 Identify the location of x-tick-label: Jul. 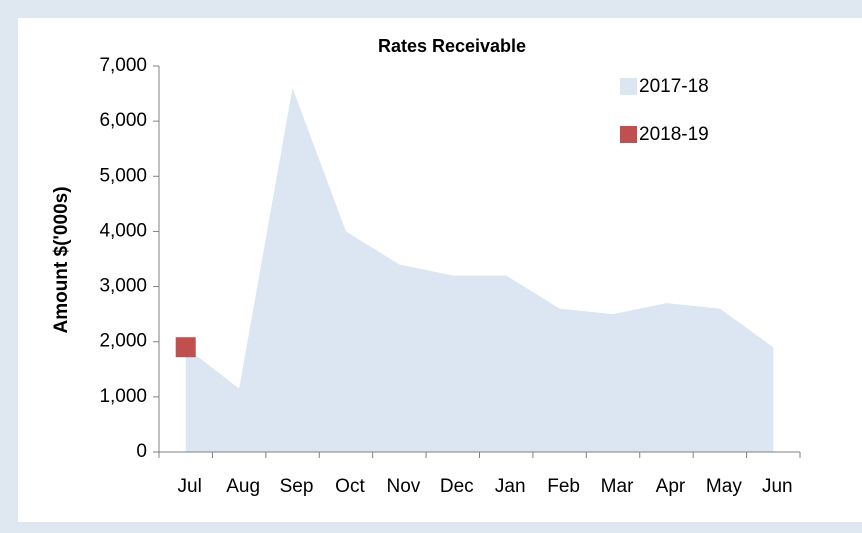
(190, 486).